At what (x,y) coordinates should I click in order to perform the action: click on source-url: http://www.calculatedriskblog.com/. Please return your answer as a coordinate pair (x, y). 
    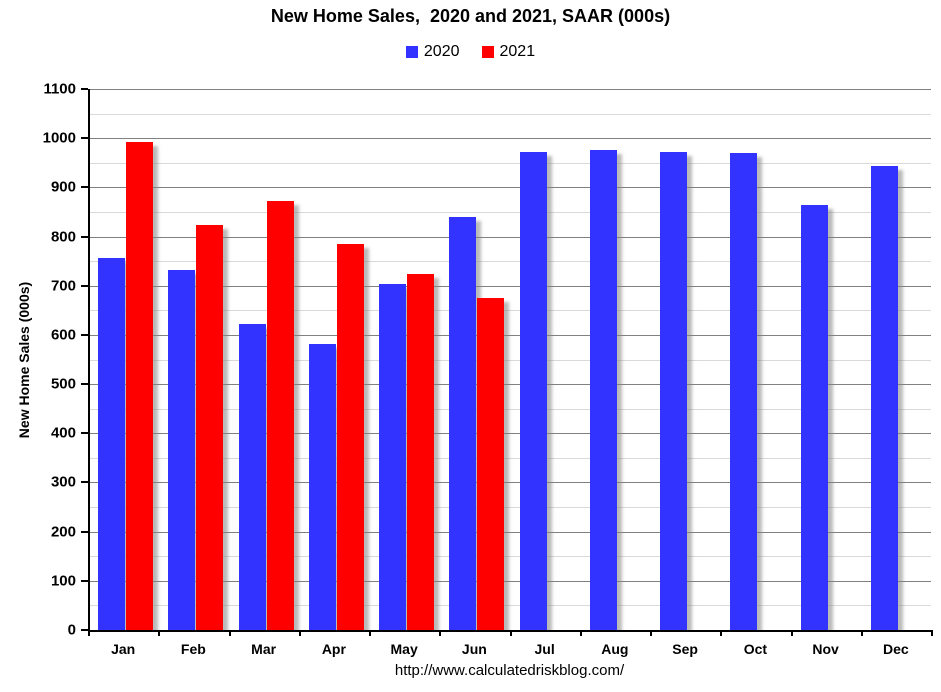
    Looking at the image, I should click on (509, 670).